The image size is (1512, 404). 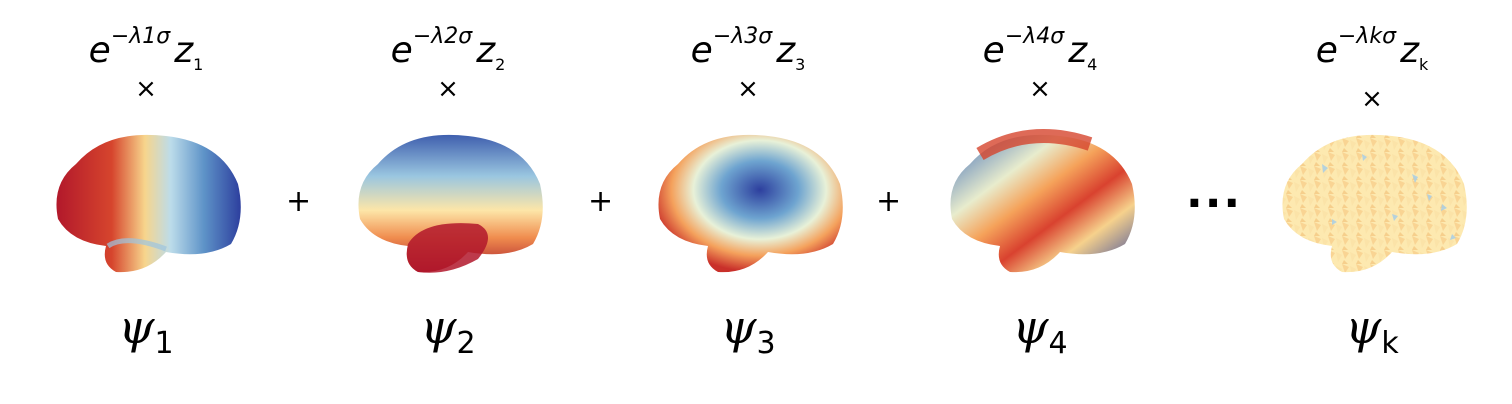 I want to click on brain-map-k, so click(x=1374, y=203).